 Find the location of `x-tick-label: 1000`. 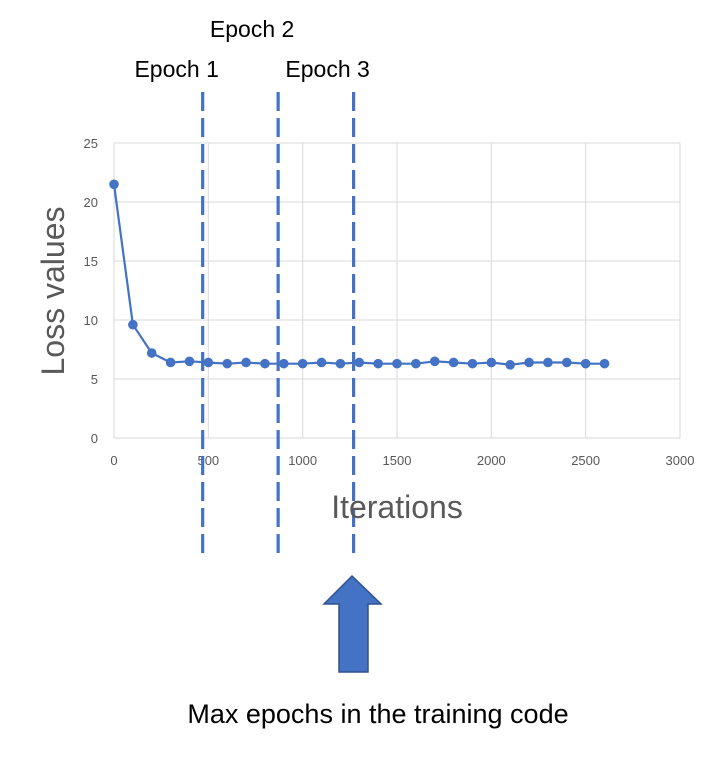

x-tick-label: 1000 is located at coordinates (302, 460).